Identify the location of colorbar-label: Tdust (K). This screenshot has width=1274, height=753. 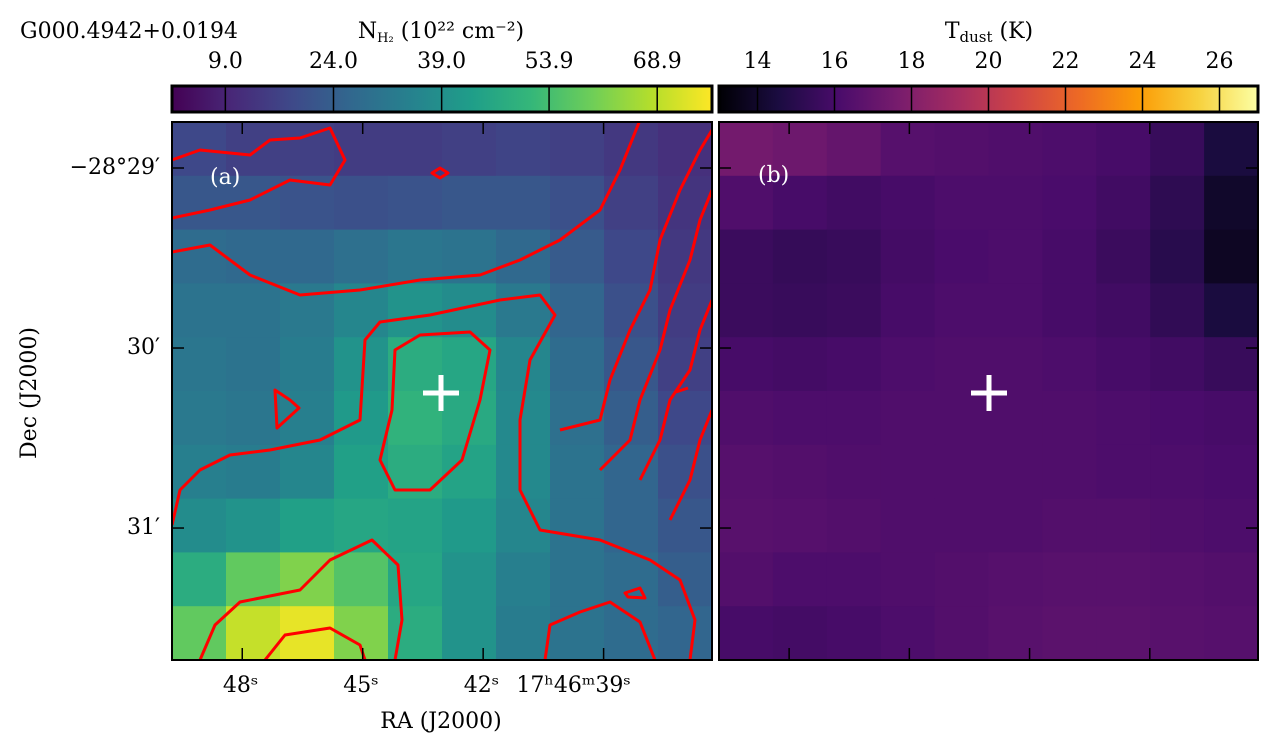
(989, 32).